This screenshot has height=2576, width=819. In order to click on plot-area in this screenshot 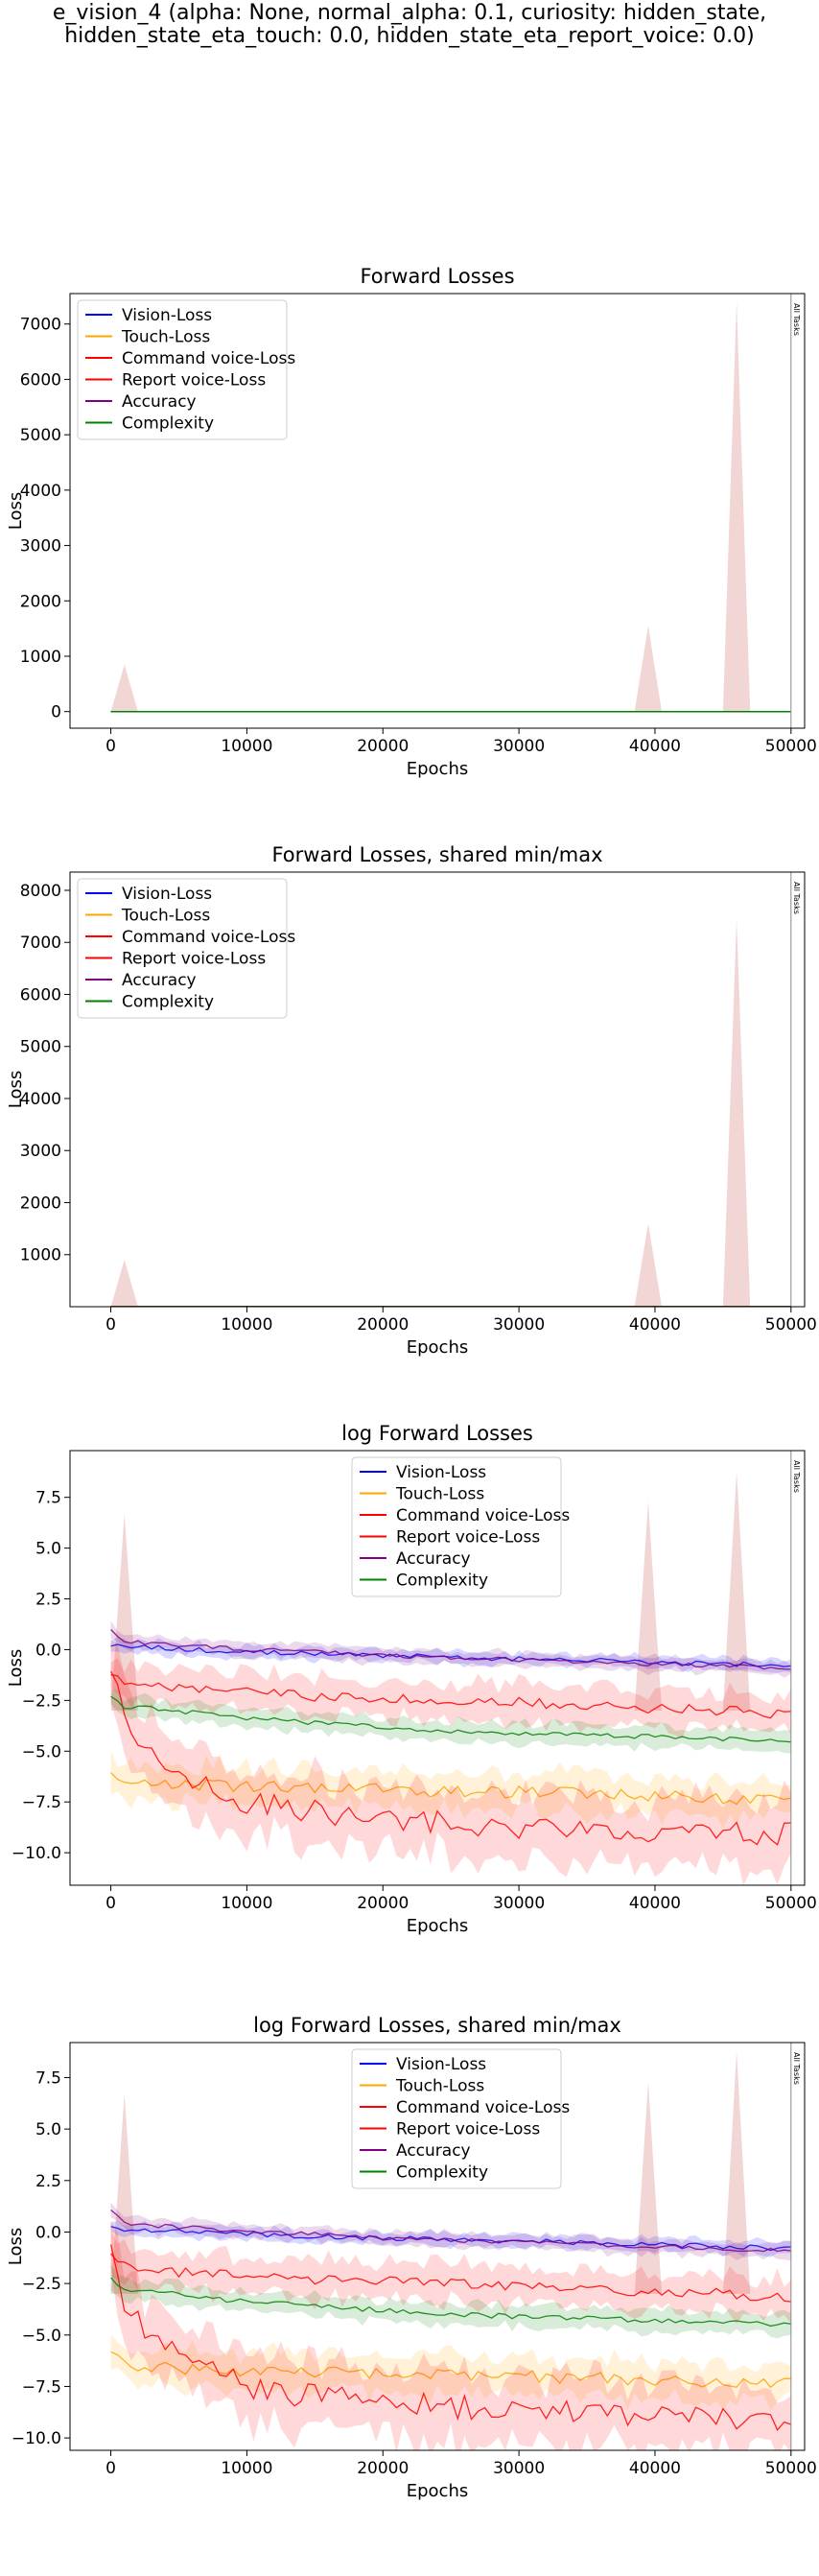, I will do `click(450, 2250)`.